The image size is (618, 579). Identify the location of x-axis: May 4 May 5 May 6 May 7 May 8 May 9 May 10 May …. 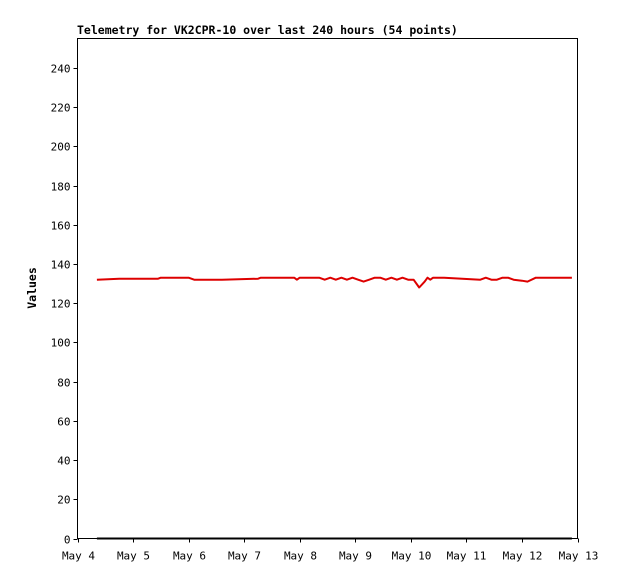
(330, 550).